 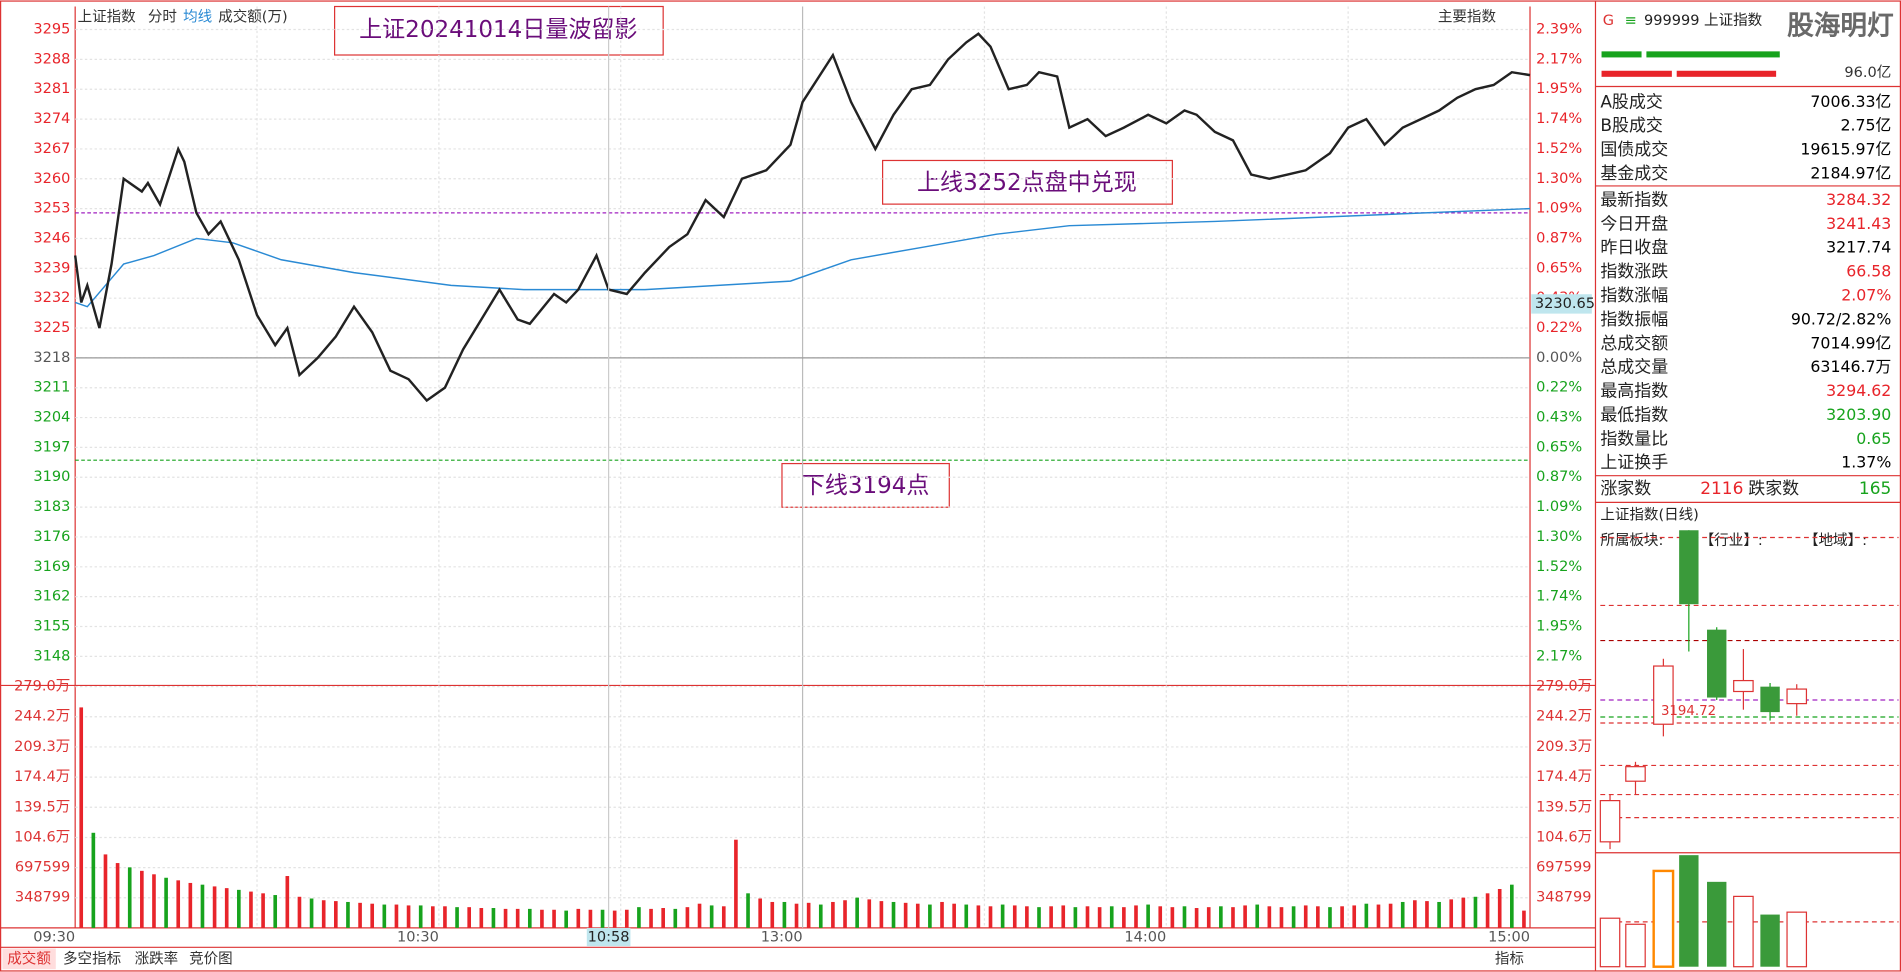 What do you see at coordinates (51, 597) in the screenshot?
I see `y-tick-label: 3162` at bounding box center [51, 597].